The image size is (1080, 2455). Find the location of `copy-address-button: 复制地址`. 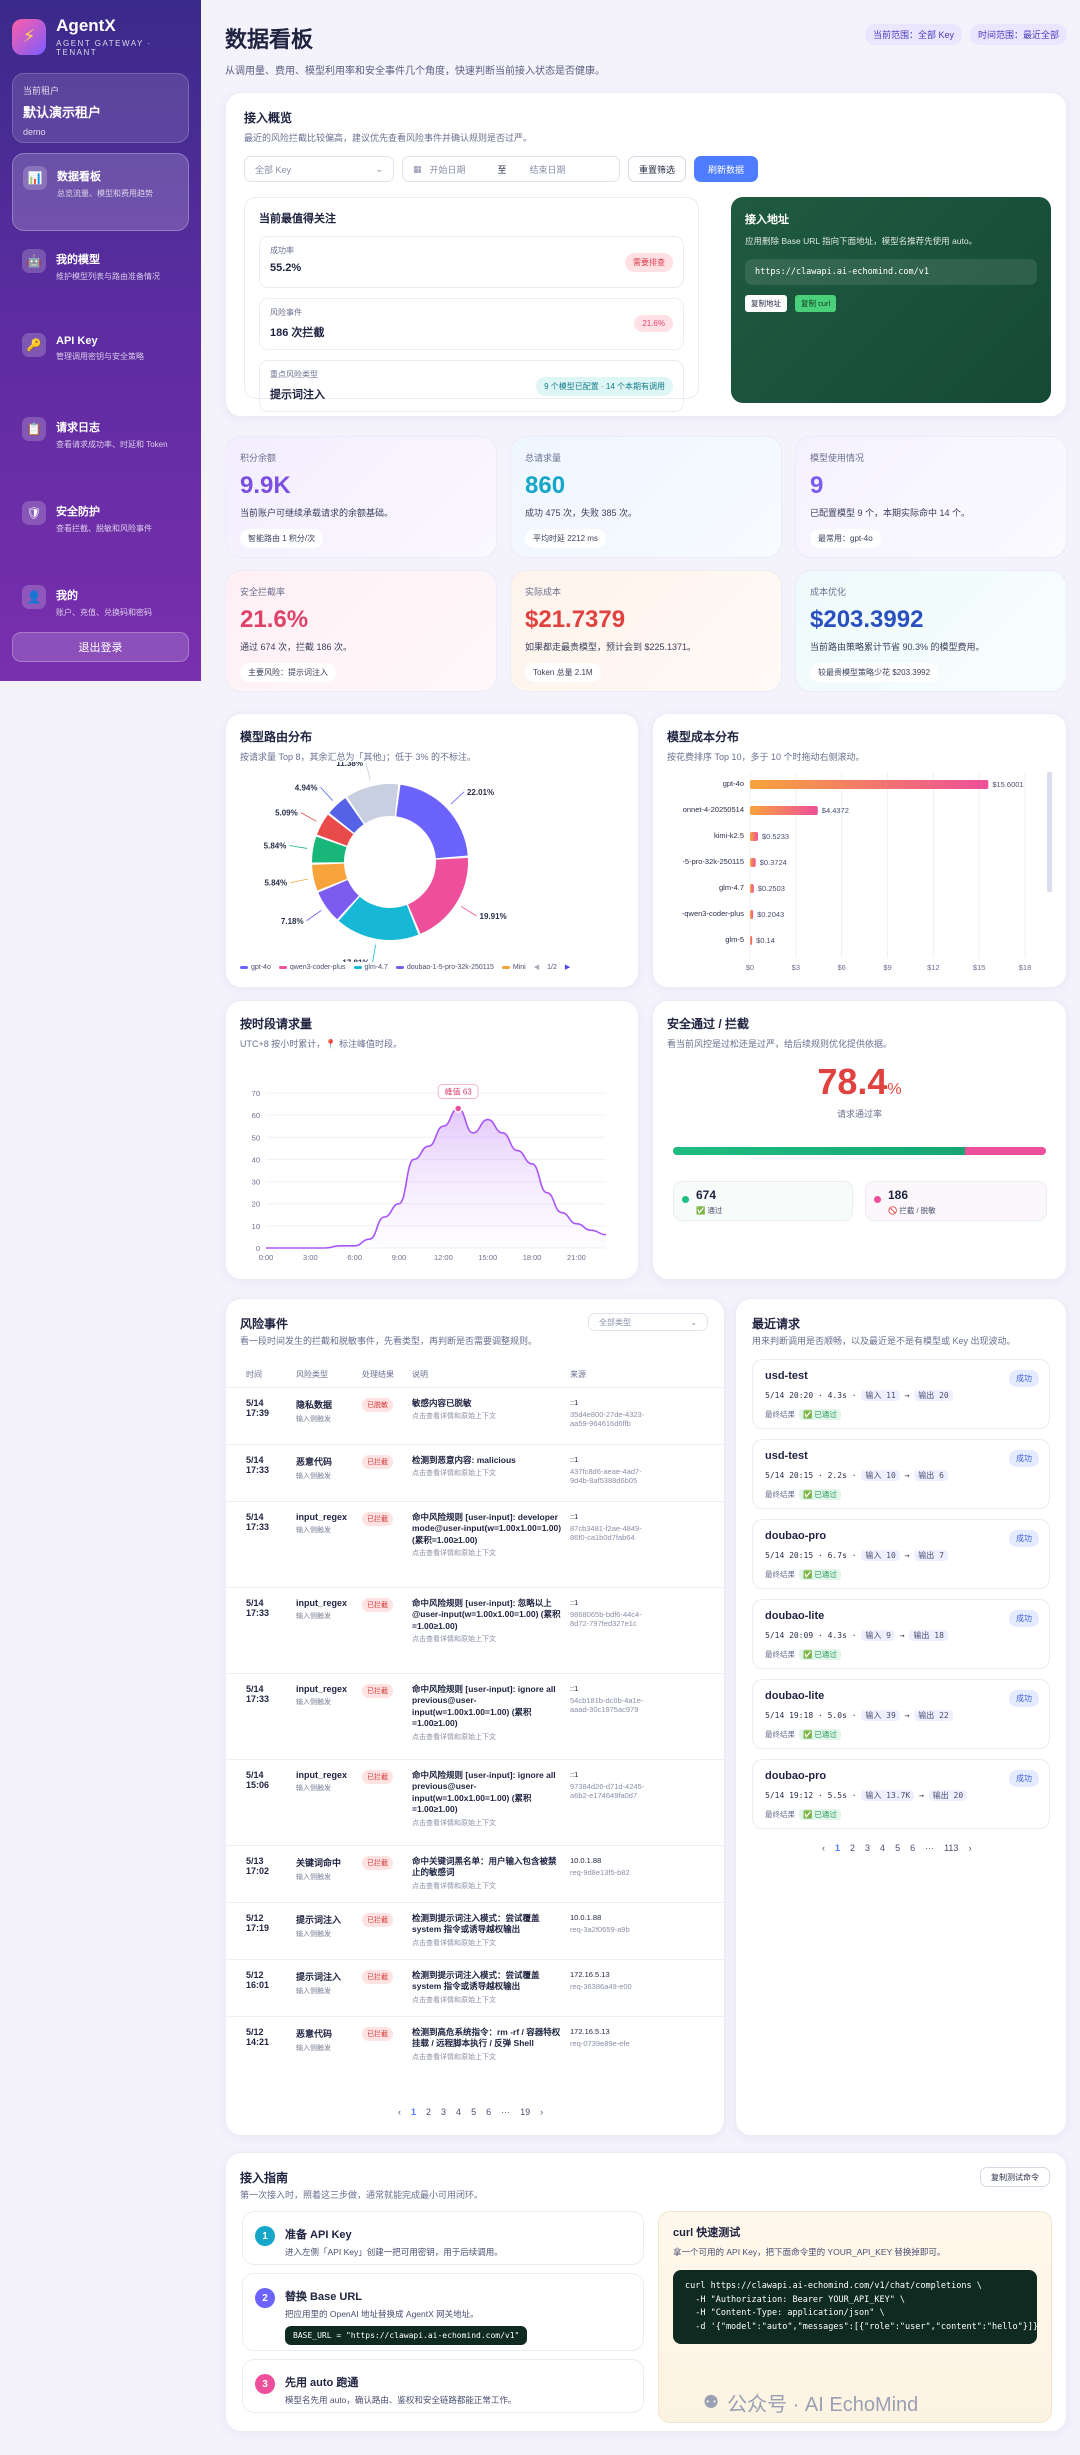

copy-address-button: 复制地址 is located at coordinates (766, 303).